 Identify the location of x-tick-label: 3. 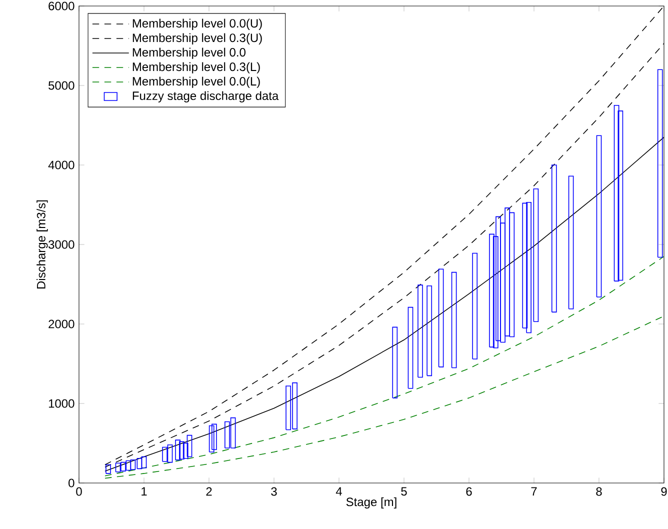
(274, 491).